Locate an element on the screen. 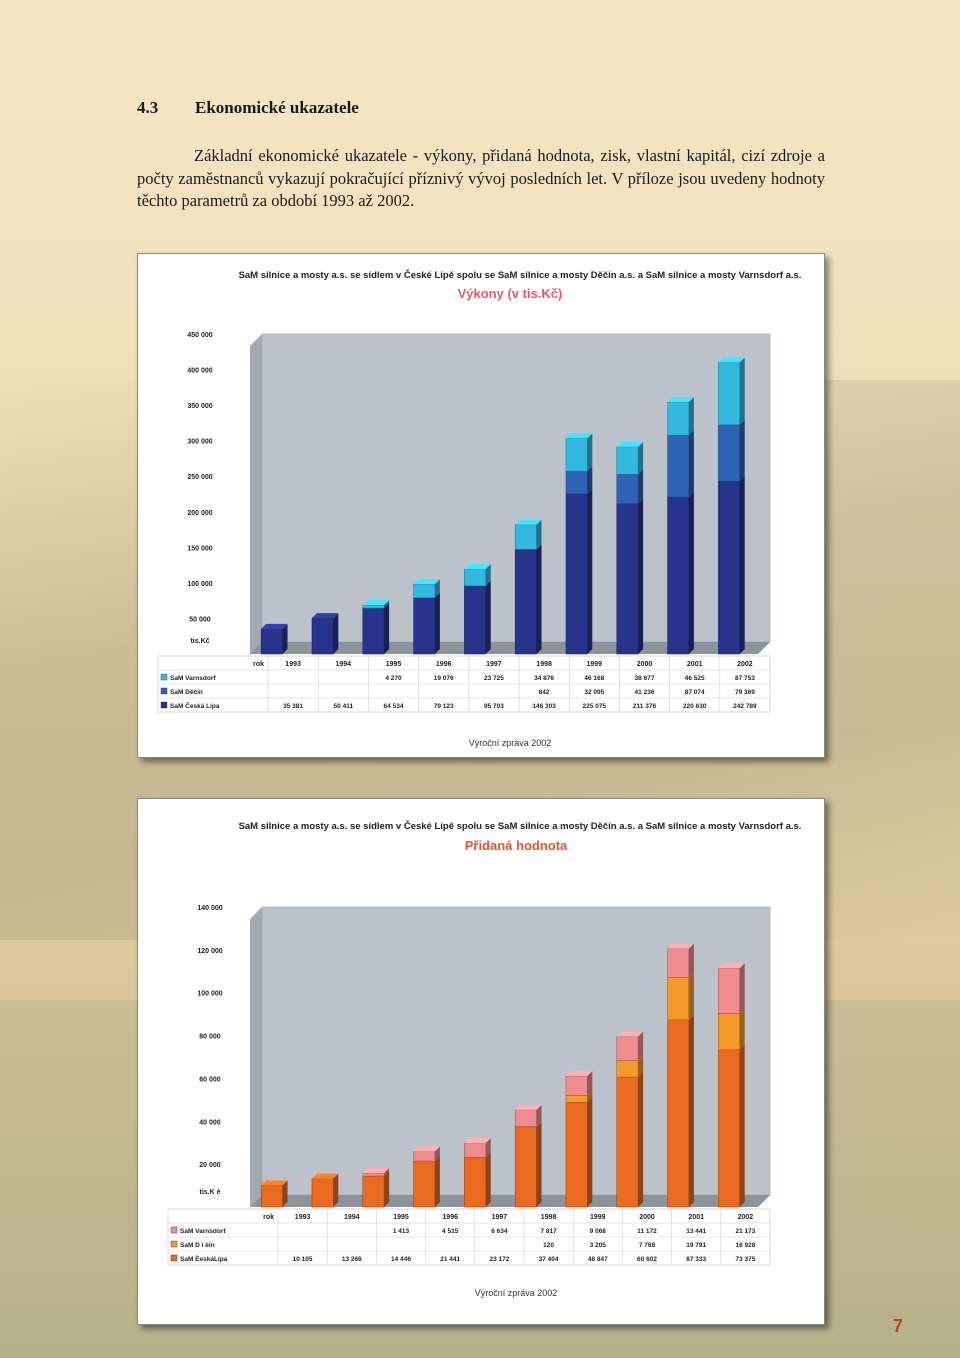 Image resolution: width=960 pixels, height=1358 pixels. data-label: 13 441 is located at coordinates (696, 1231).